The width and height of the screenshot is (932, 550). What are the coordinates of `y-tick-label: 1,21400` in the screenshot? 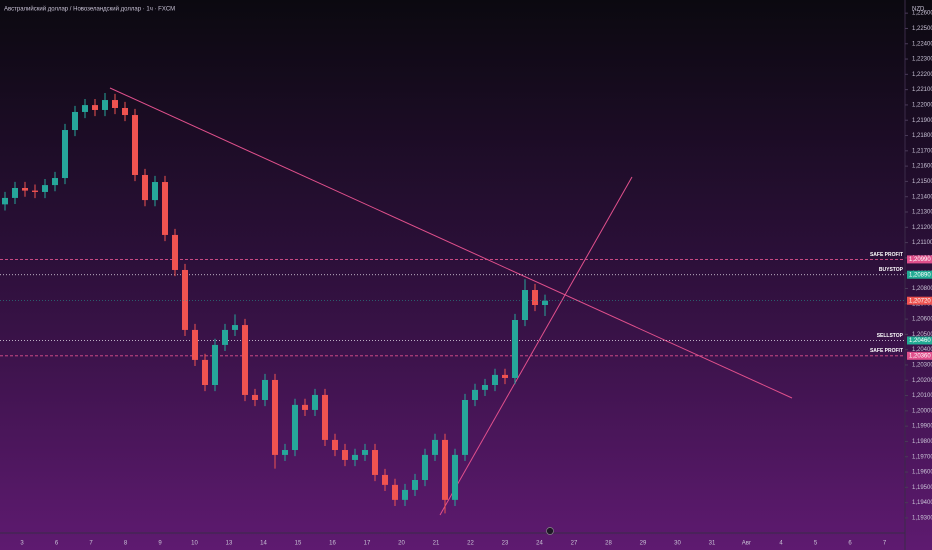 It's located at (922, 197).